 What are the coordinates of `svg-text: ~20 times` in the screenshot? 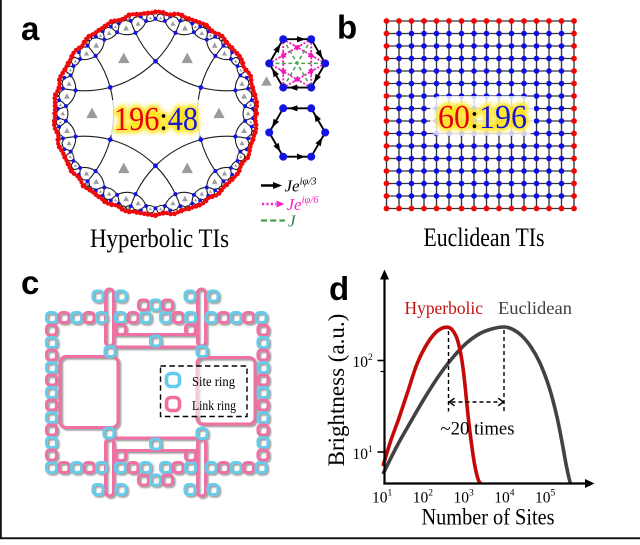 It's located at (478, 429).